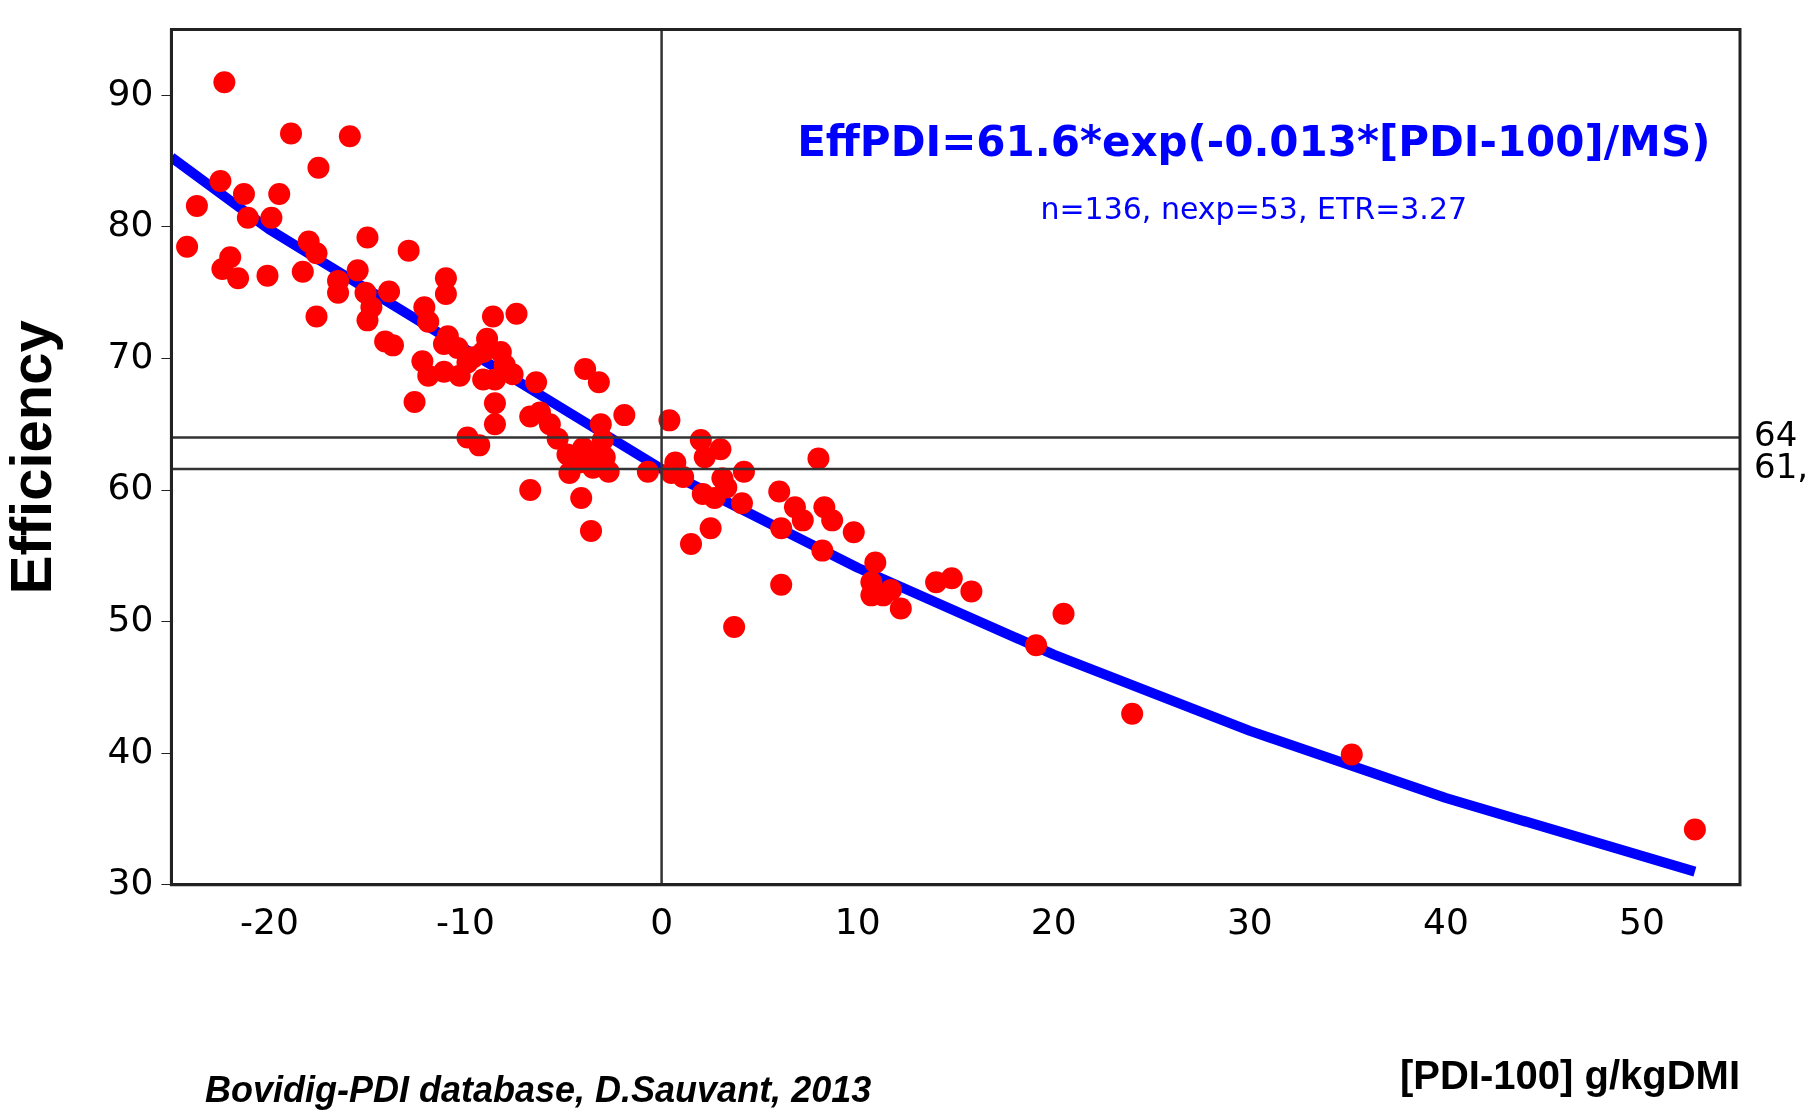  What do you see at coordinates (1053, 921) in the screenshot?
I see `x-tick-label: 20` at bounding box center [1053, 921].